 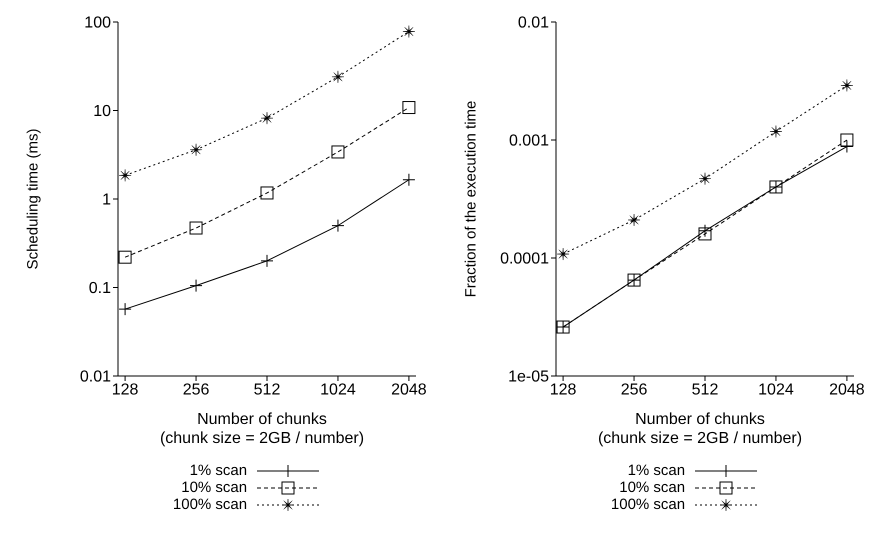 What do you see at coordinates (529, 377) in the screenshot?
I see `y-tick-label: 1e-05` at bounding box center [529, 377].